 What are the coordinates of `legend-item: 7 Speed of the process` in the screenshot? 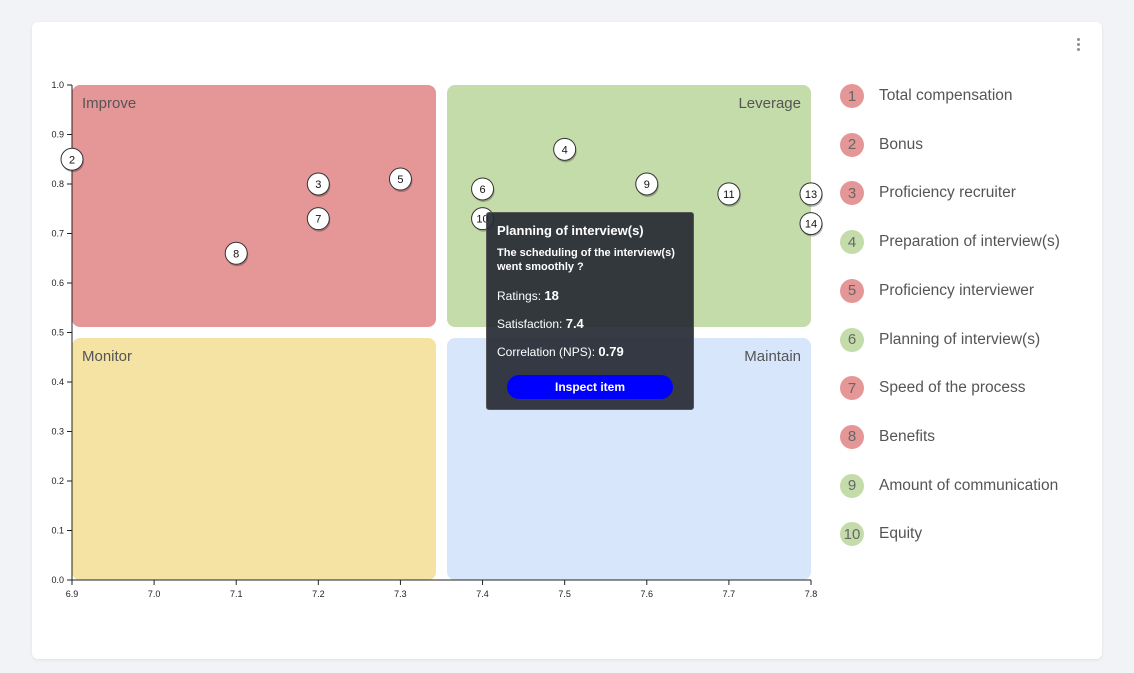 It's located at (933, 388).